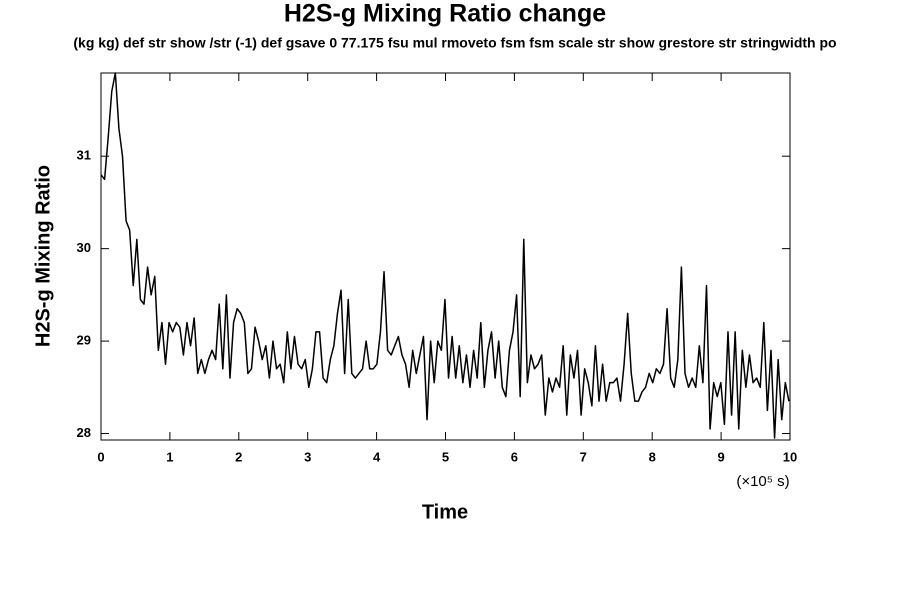 The height and width of the screenshot is (600, 900). What do you see at coordinates (84, 432) in the screenshot?
I see `y-tick-label: 28` at bounding box center [84, 432].